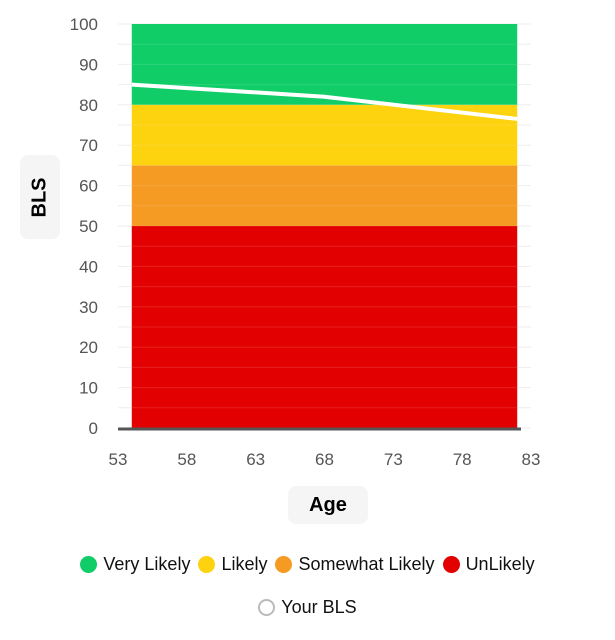 Image resolution: width=615 pixels, height=640 pixels. What do you see at coordinates (324, 101) in the screenshot?
I see `bls-line` at bounding box center [324, 101].